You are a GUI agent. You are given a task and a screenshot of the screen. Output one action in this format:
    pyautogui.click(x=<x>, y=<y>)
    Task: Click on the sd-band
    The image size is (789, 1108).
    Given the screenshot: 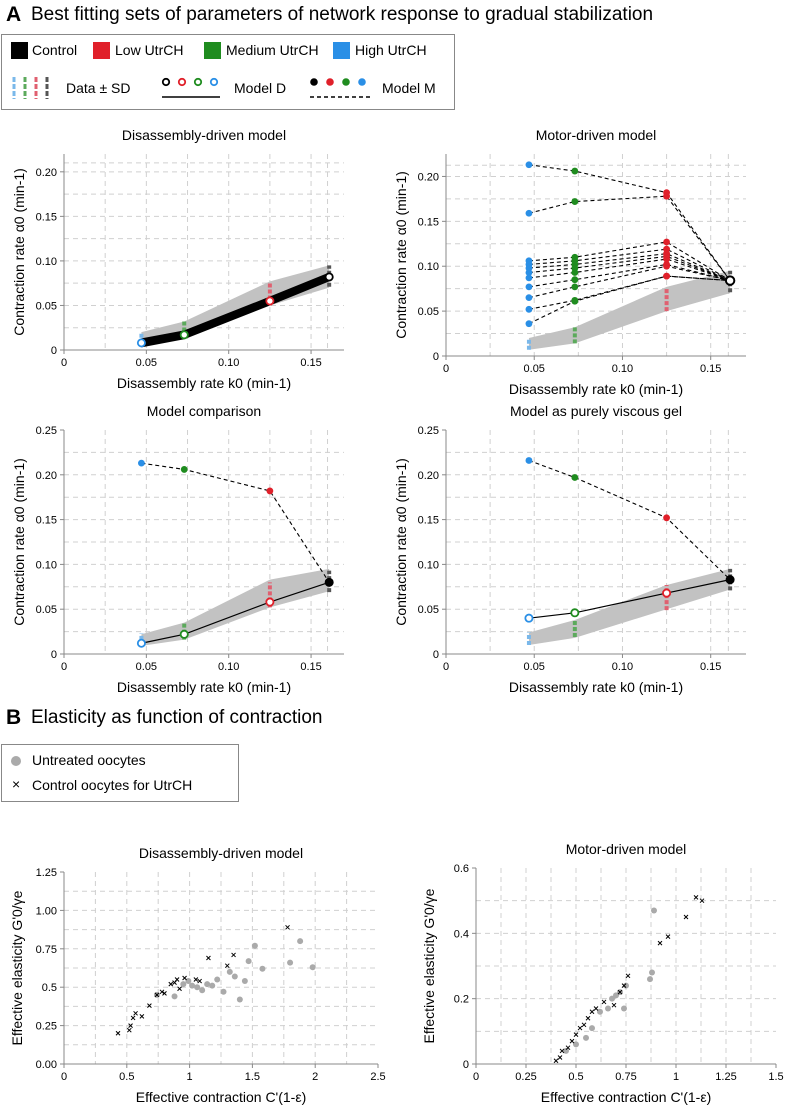 What is the action you would take?
    pyautogui.click(x=235, y=607)
    